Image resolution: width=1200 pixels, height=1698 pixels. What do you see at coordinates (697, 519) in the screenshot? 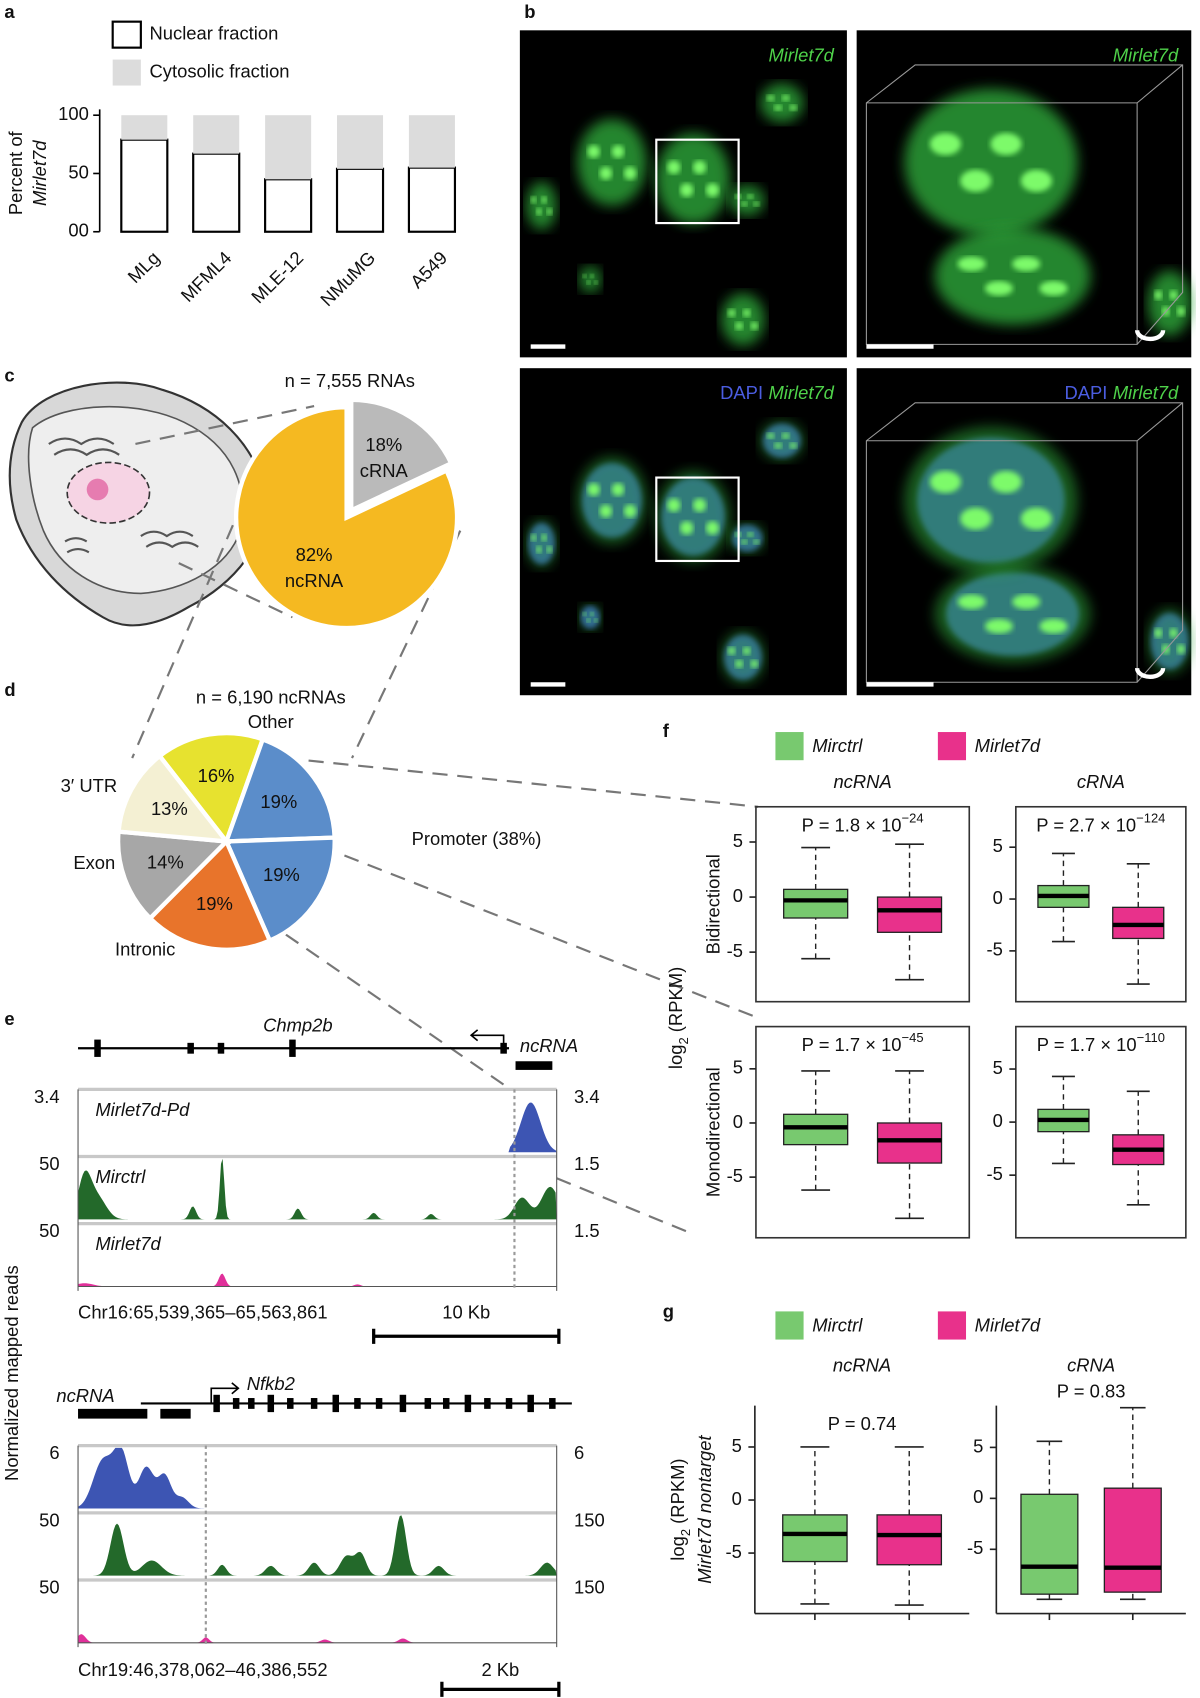
I see `zoom-box` at bounding box center [697, 519].